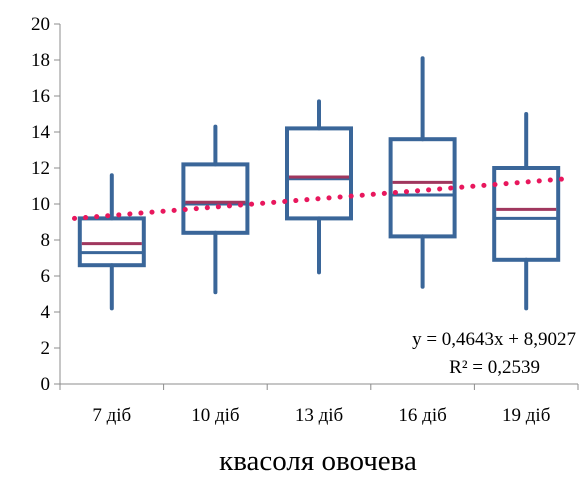  What do you see at coordinates (494, 339) in the screenshot?
I see `trendline-equation: y = 0,4643x + 8,9027` at bounding box center [494, 339].